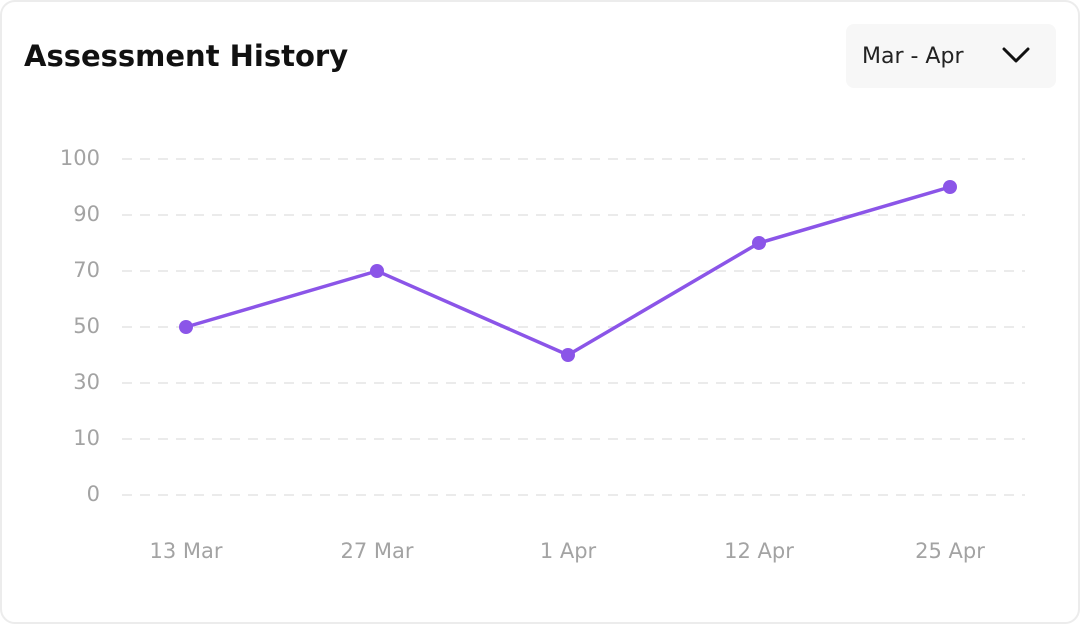 Image resolution: width=1080 pixels, height=624 pixels. Describe the element at coordinates (568, 551) in the screenshot. I see `x-tick-label: 1 Apr` at that location.